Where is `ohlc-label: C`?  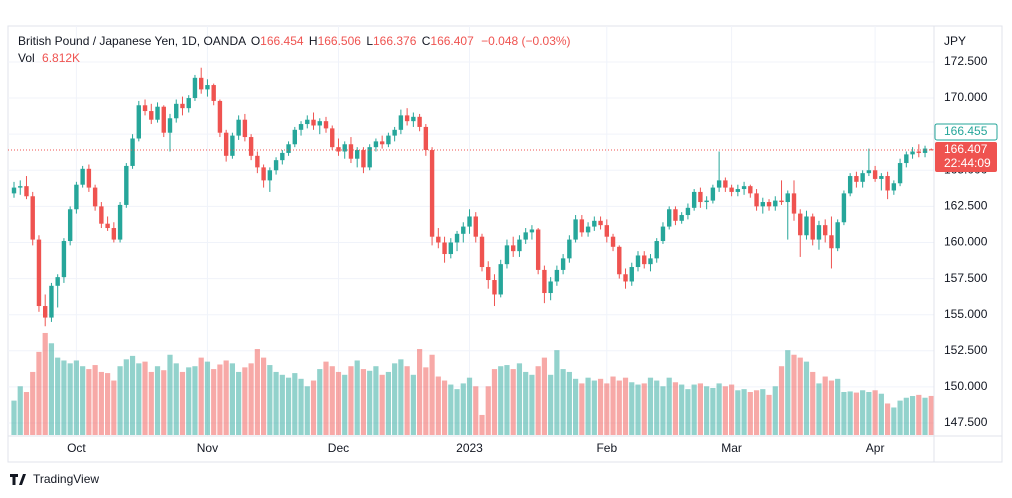 ohlc-label: C is located at coordinates (426, 41).